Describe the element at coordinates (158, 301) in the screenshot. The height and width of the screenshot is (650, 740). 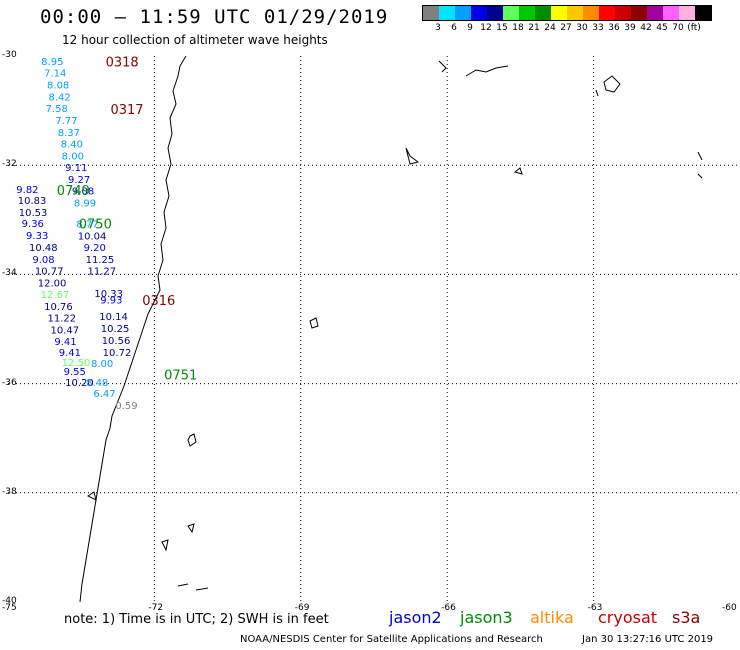
I see `pass-time-label: 0316` at that location.